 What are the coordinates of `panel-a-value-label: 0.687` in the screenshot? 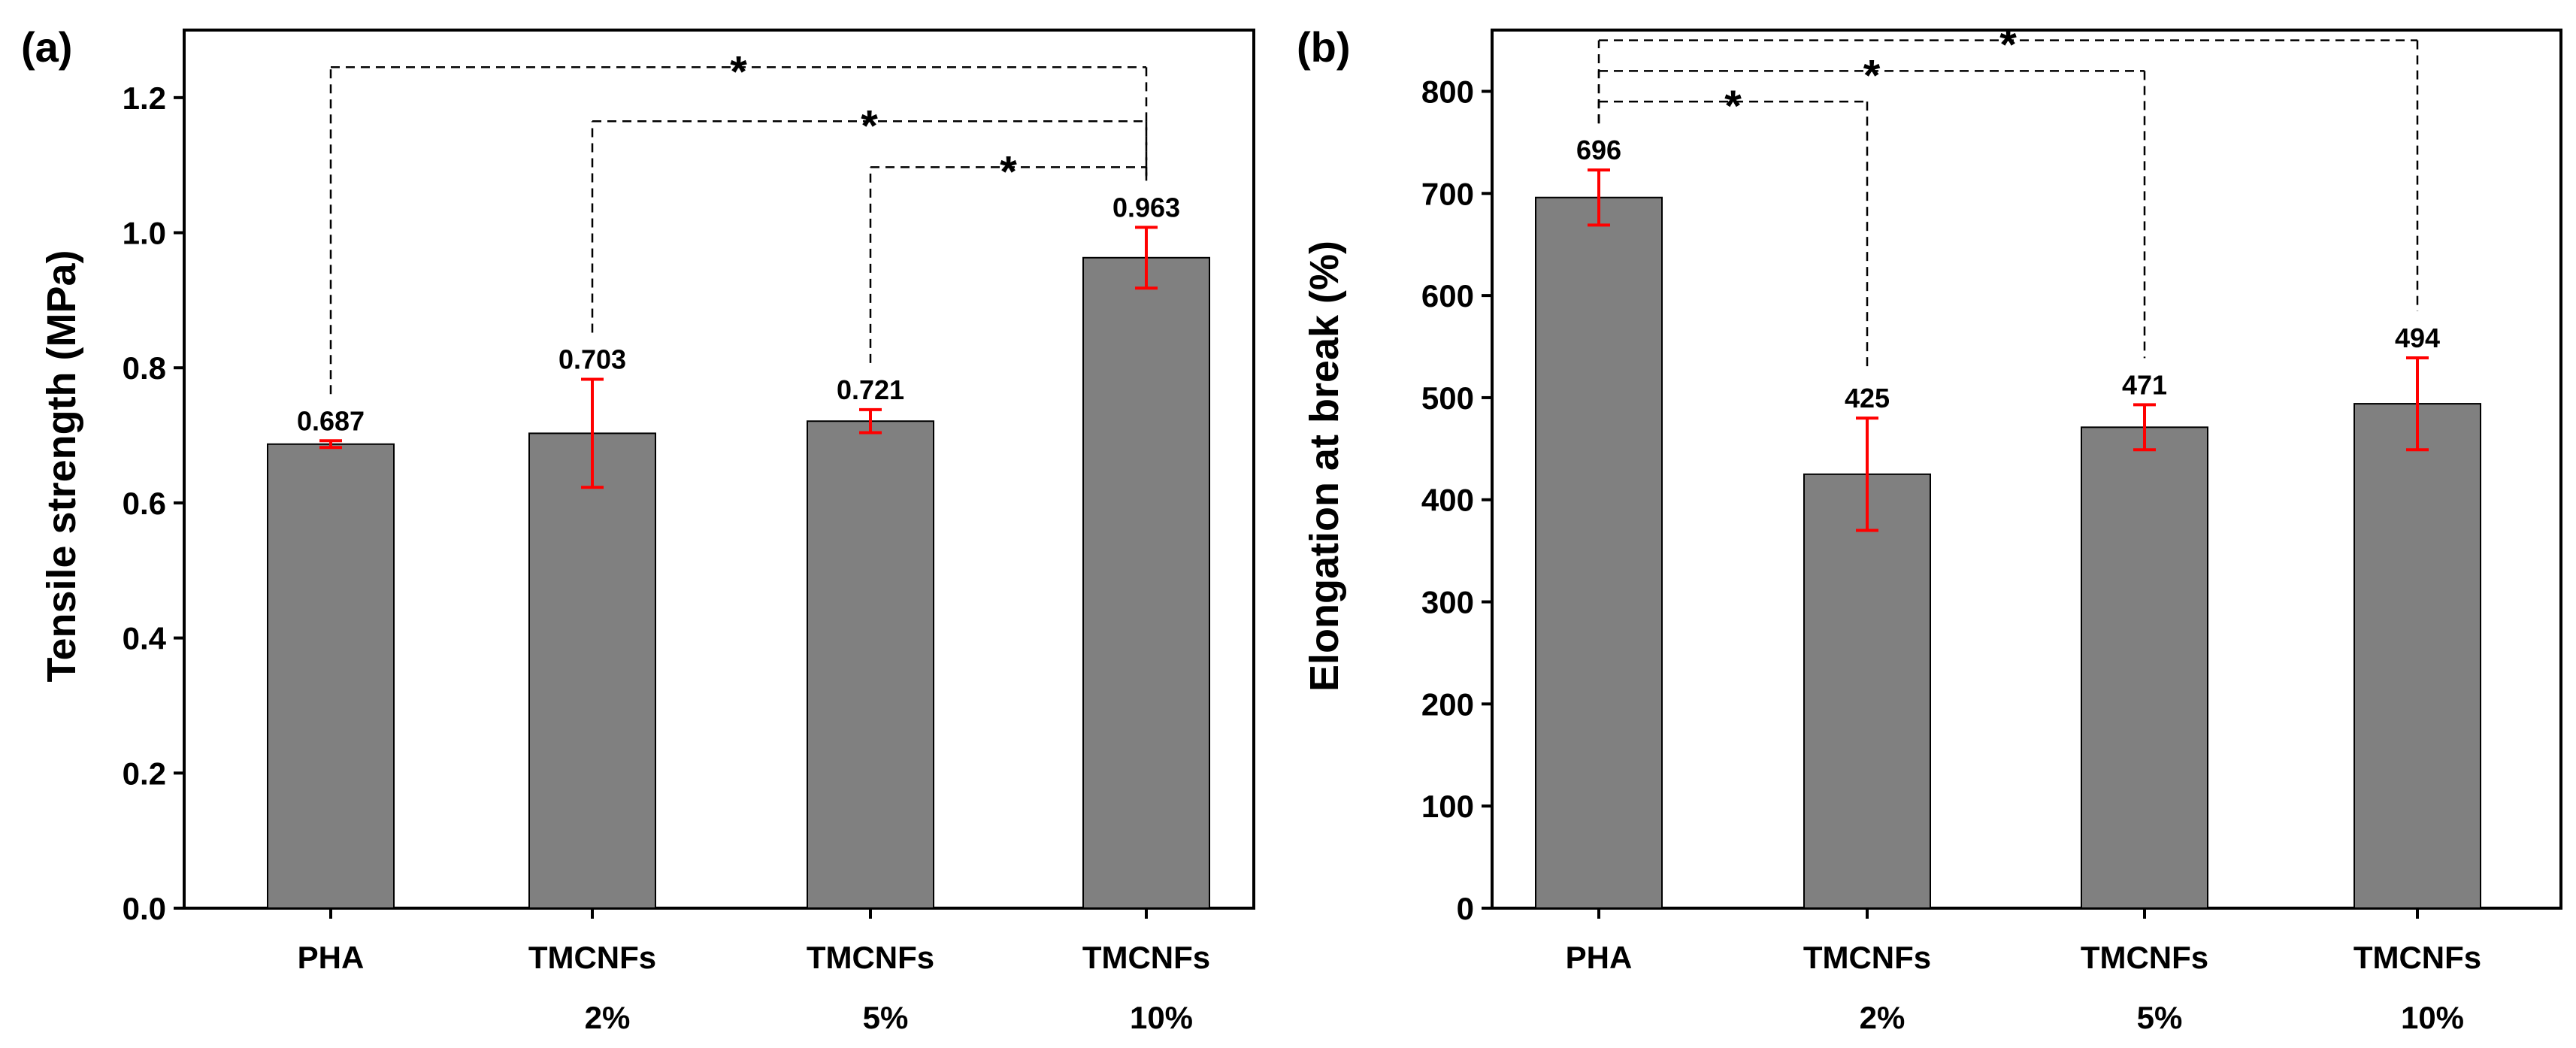 It's located at (331, 421).